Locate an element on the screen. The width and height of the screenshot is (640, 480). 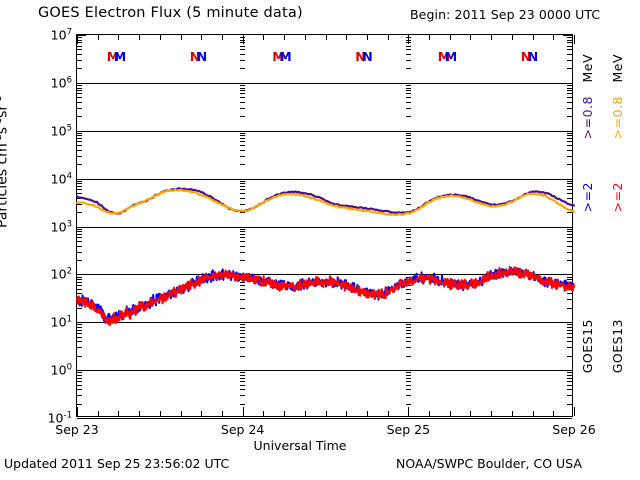
legend-goes15-satellite: GOES15 is located at coordinates (587, 346).